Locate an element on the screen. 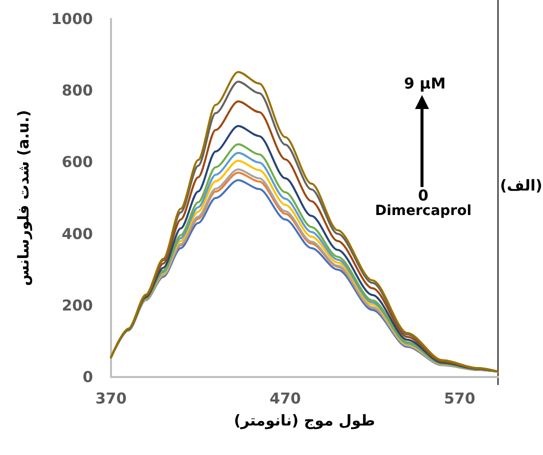 The image size is (543, 455). y-tick-label: 0 is located at coordinates (87, 377).